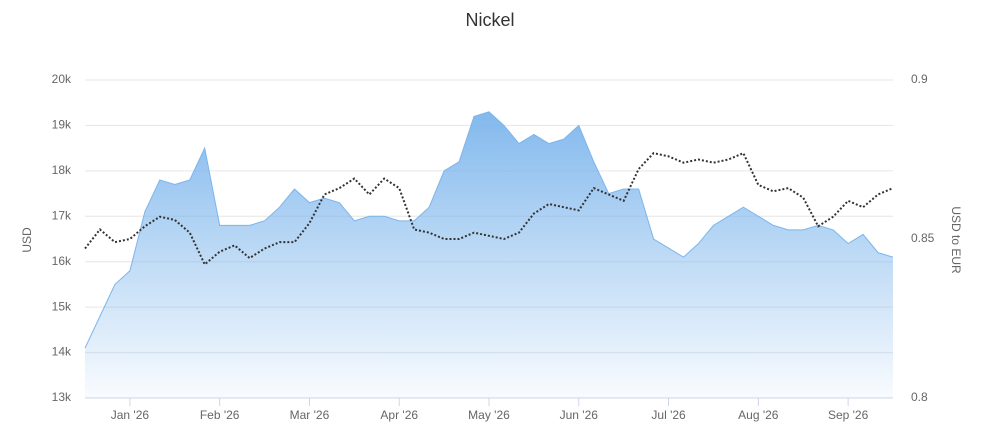  What do you see at coordinates (62, 352) in the screenshot?
I see `y-tick-label: 14k` at bounding box center [62, 352].